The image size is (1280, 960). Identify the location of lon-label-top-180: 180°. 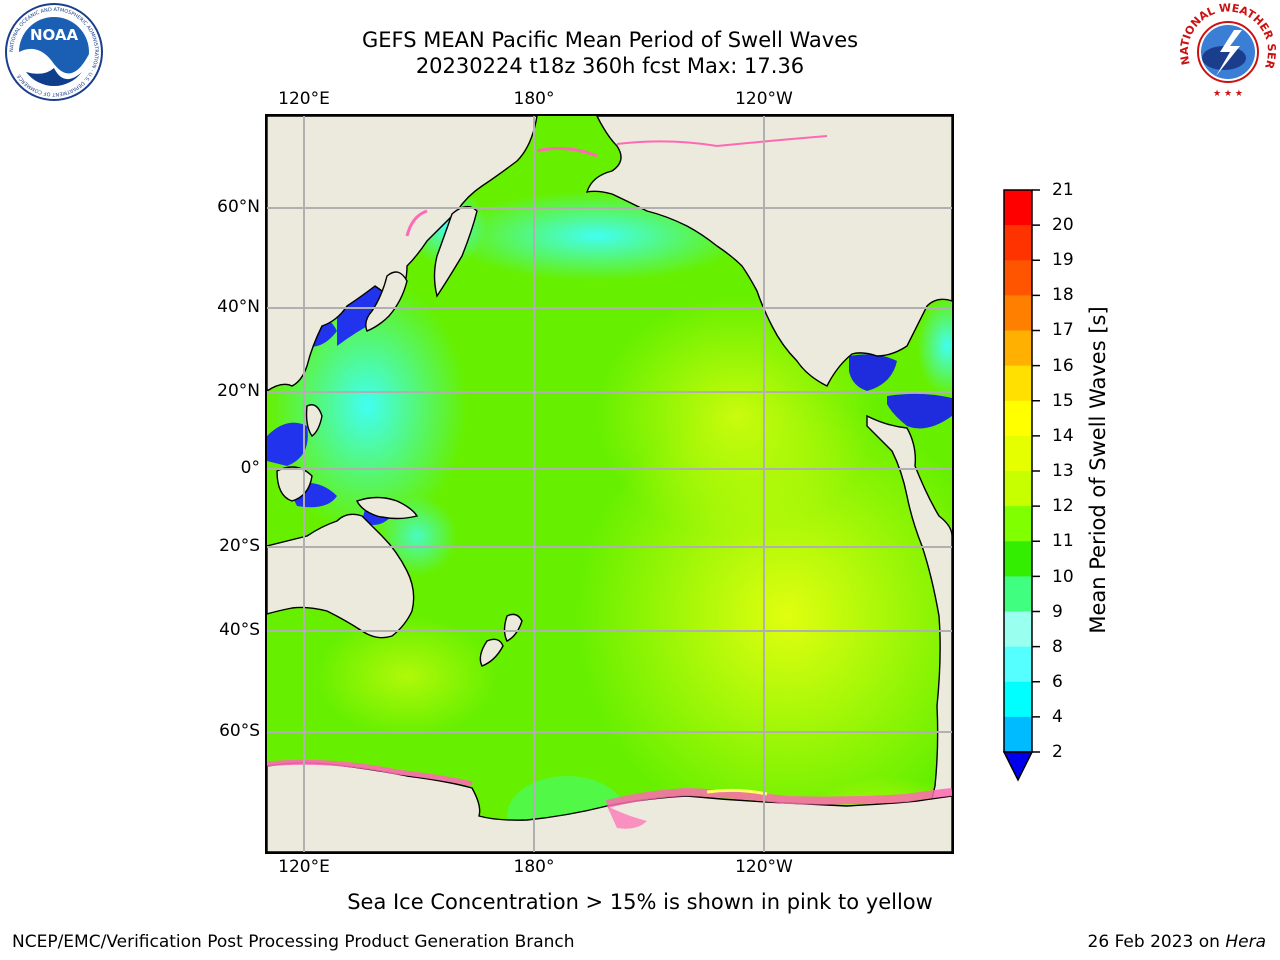
(534, 99).